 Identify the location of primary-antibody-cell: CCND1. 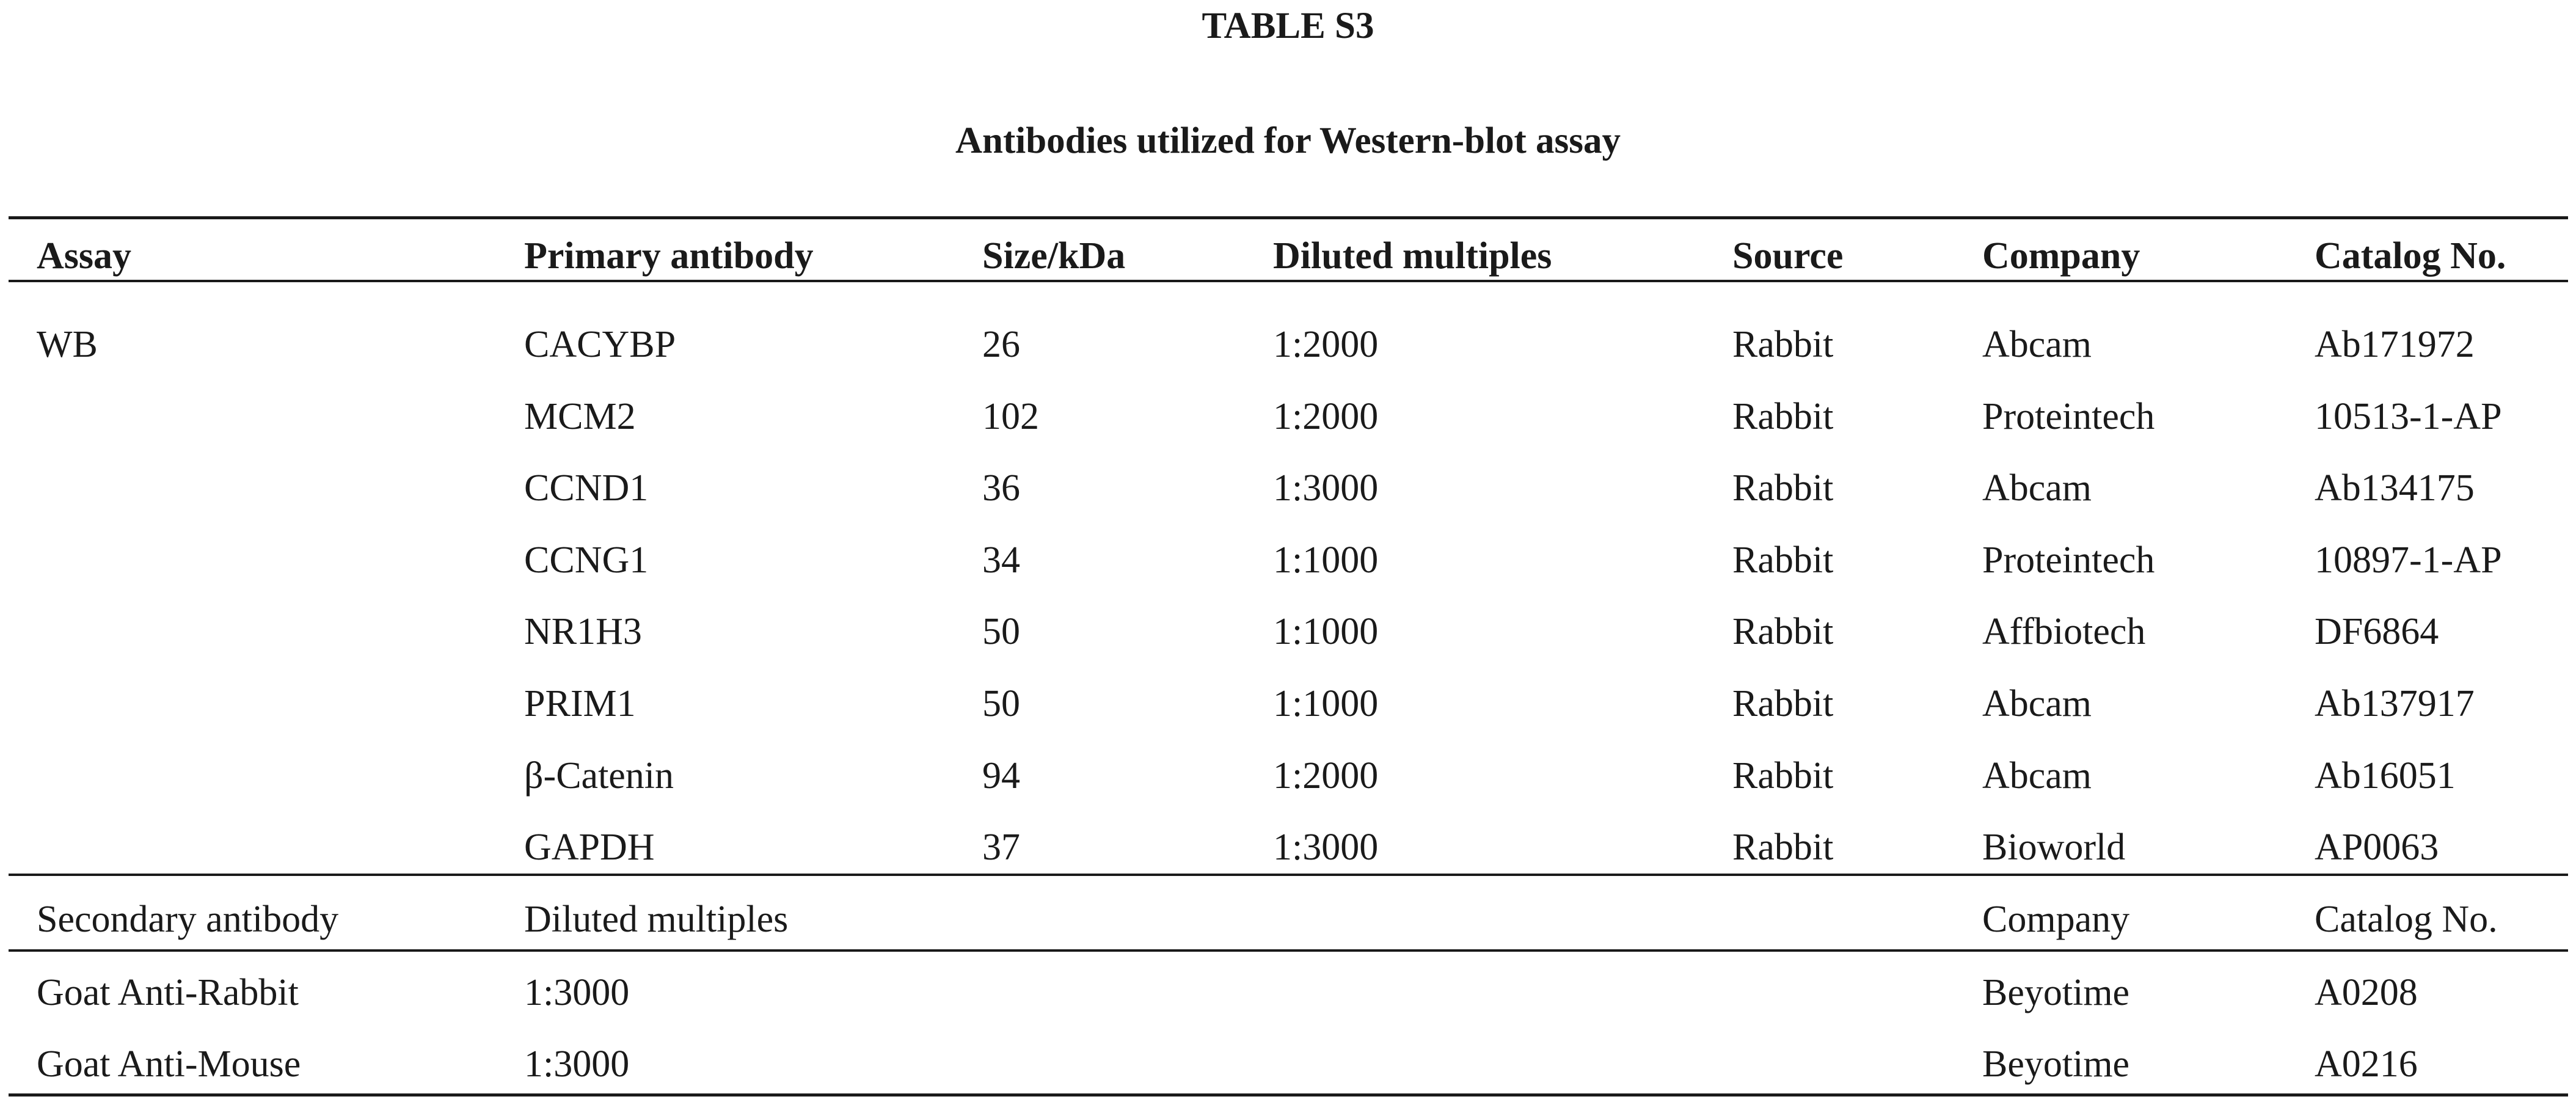
(586, 488).